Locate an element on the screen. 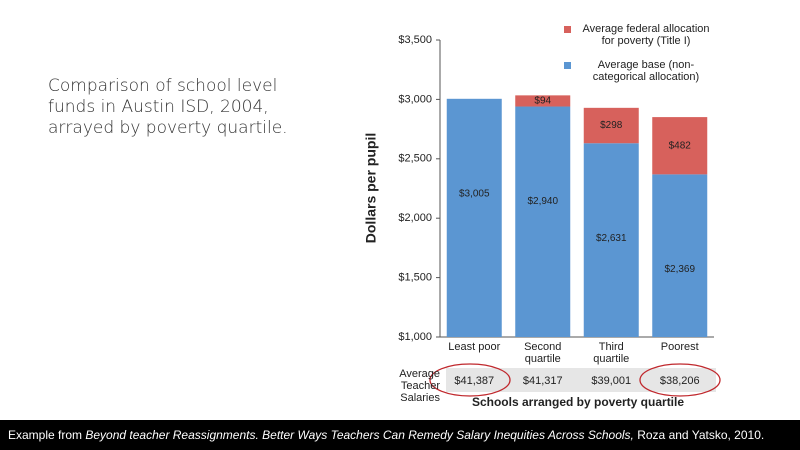 Image resolution: width=800 pixels, height=450 pixels. value-label: $298 is located at coordinates (611, 125).